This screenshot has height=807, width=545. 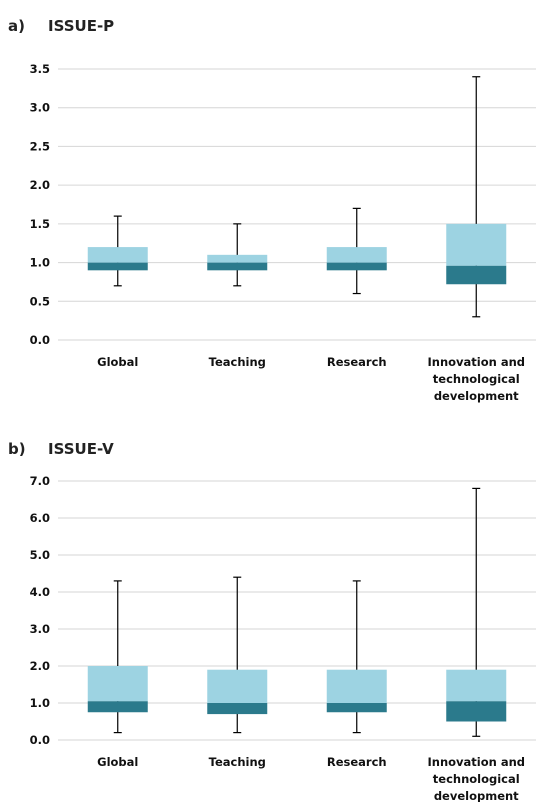 What do you see at coordinates (357, 762) in the screenshot?
I see `issue-v-category-label: Research` at bounding box center [357, 762].